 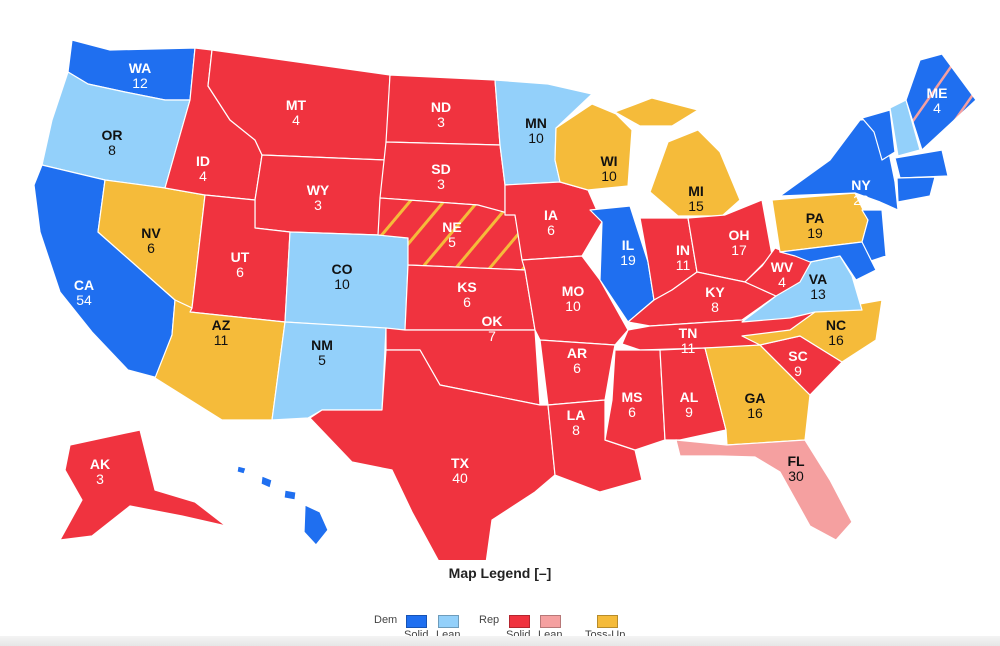 What do you see at coordinates (878, 135) in the screenshot?
I see `state-vt` at bounding box center [878, 135].